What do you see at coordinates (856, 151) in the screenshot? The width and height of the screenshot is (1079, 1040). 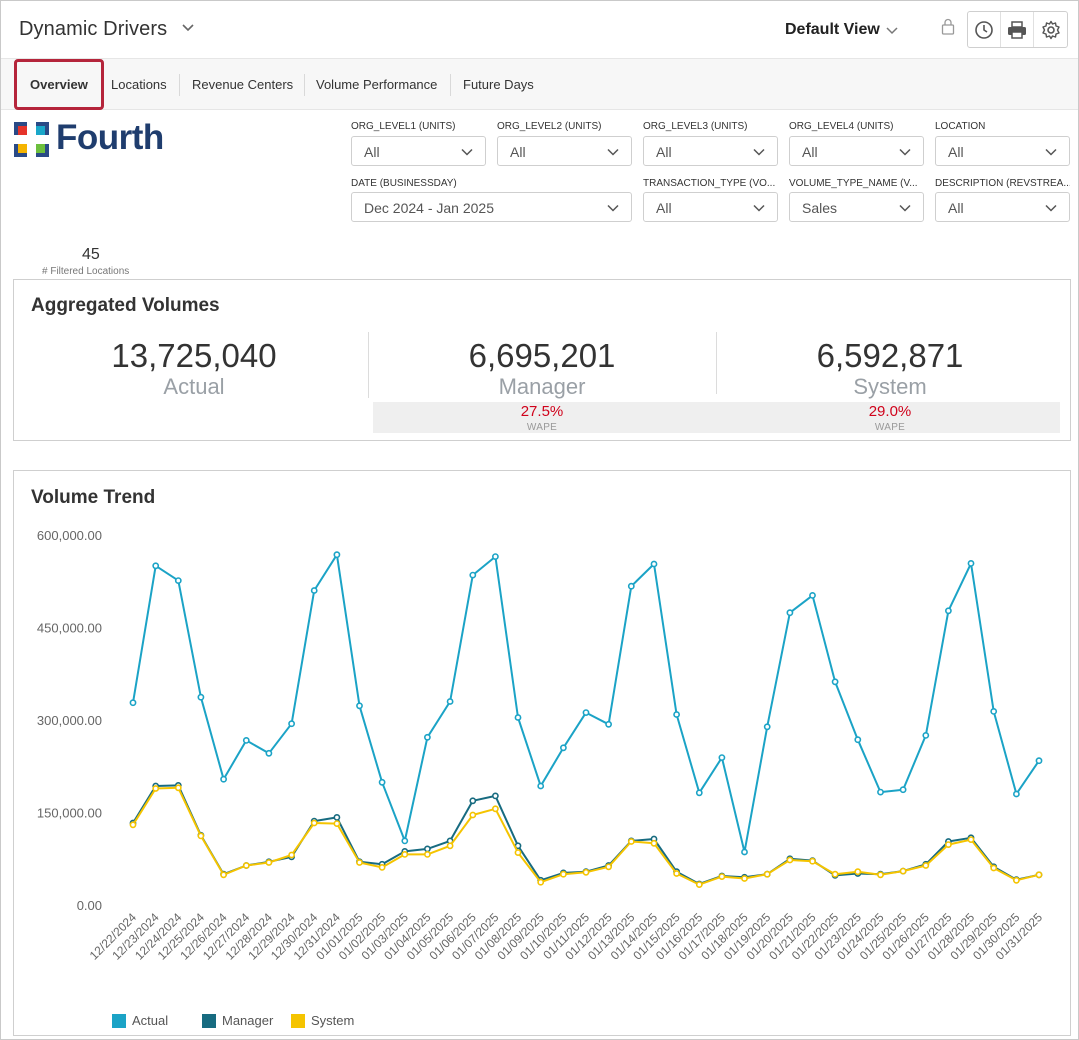 I see `filter-org4: All` at bounding box center [856, 151].